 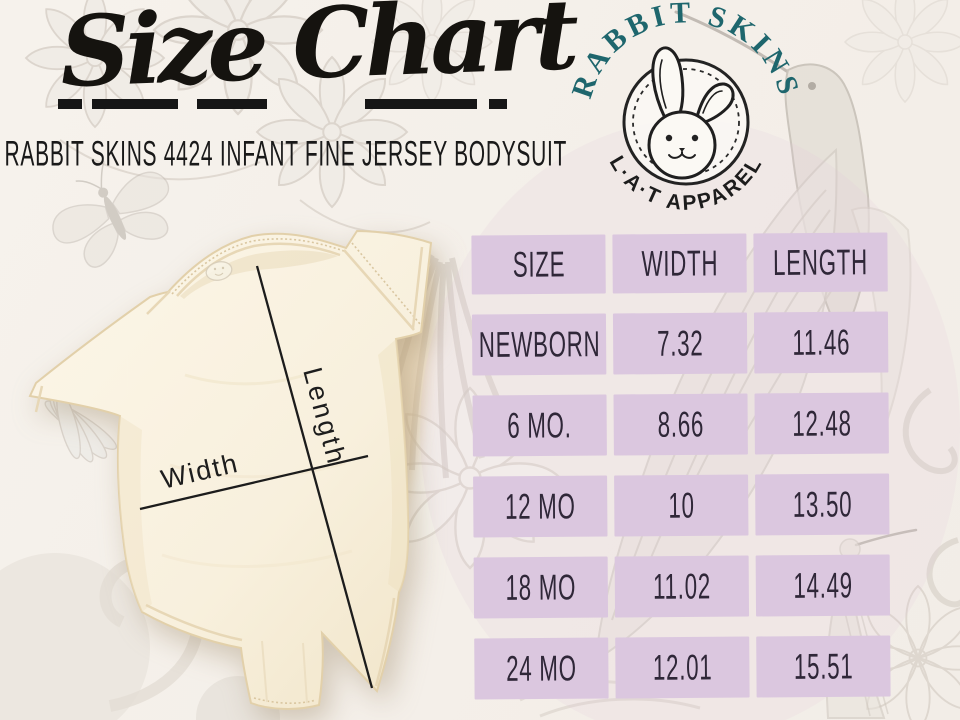 I want to click on bunny-icon, so click(x=691, y=113).